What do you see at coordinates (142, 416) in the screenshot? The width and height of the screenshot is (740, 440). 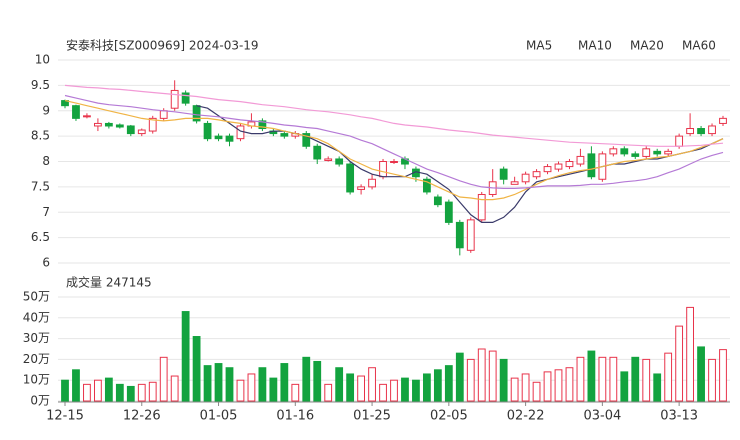 I see `x-tick-label: 12-26` at bounding box center [142, 416].